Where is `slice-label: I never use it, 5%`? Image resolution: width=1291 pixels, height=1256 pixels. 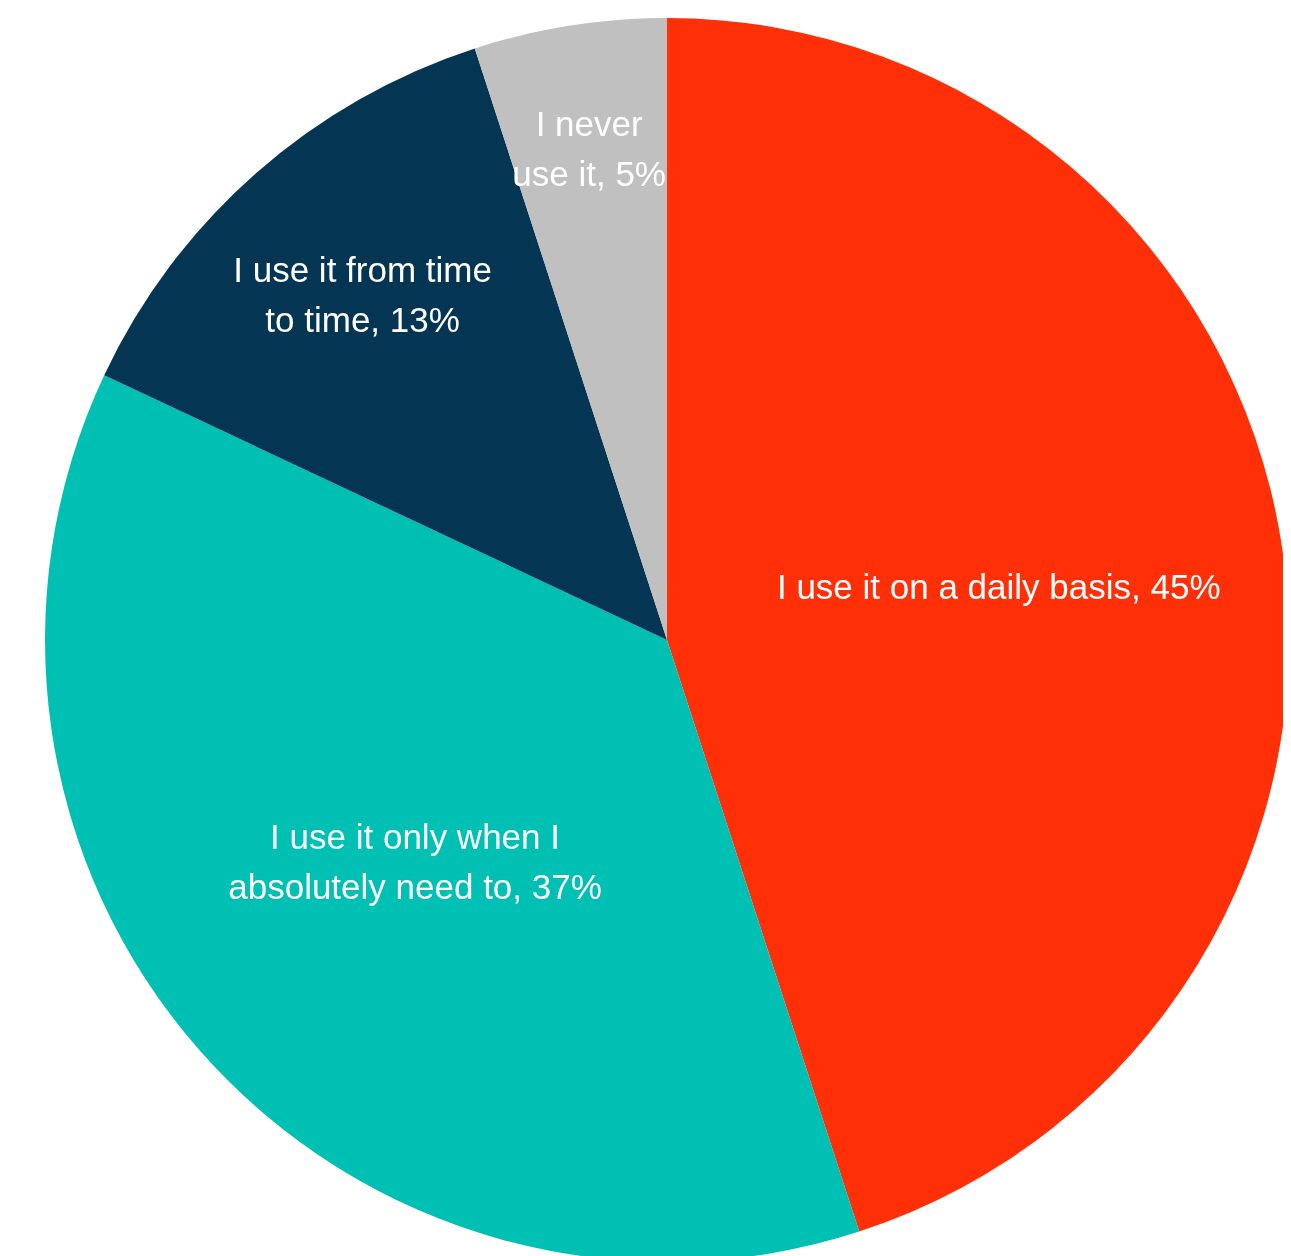
slice-label: I never use it, 5% is located at coordinates (589, 148).